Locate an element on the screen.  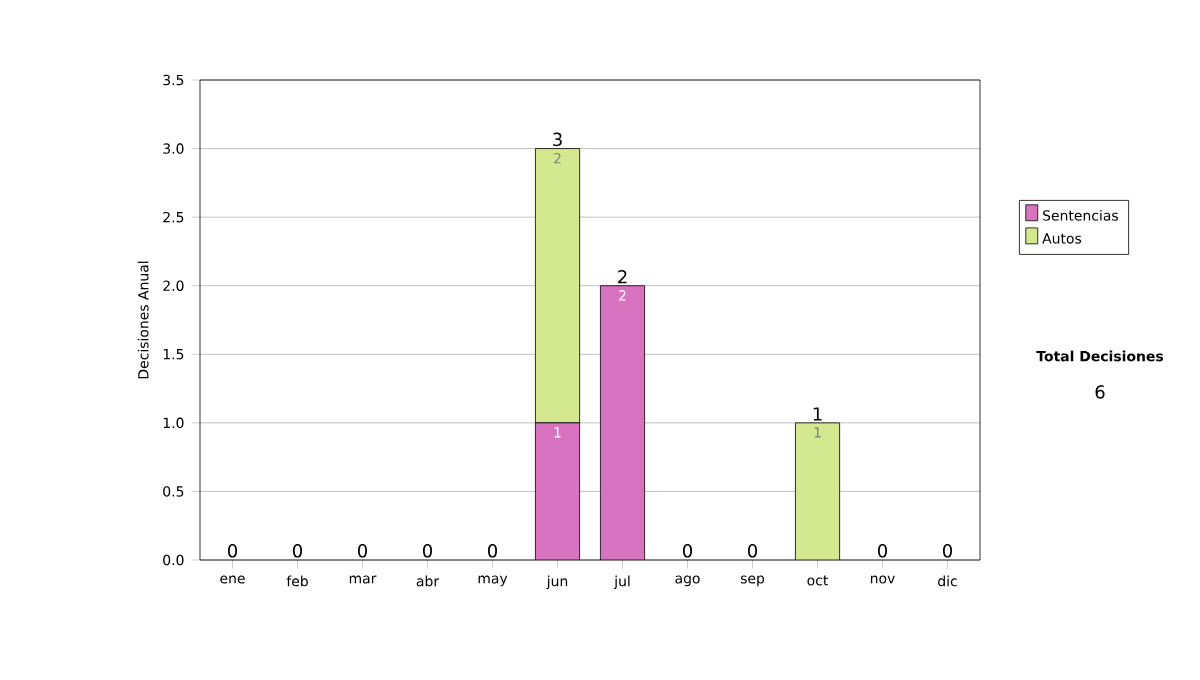
total-label: 2 is located at coordinates (622, 277).